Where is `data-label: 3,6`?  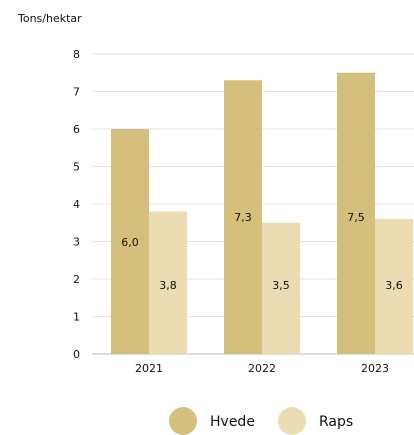
data-label: 3,6 is located at coordinates (394, 285).